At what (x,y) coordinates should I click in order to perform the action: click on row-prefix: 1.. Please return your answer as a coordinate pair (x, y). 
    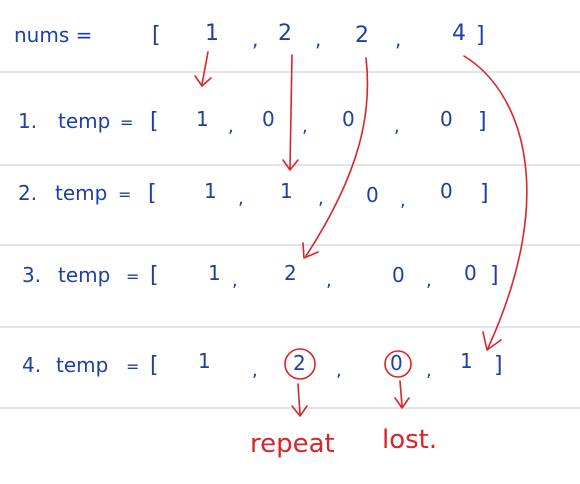
    Looking at the image, I should click on (27, 121).